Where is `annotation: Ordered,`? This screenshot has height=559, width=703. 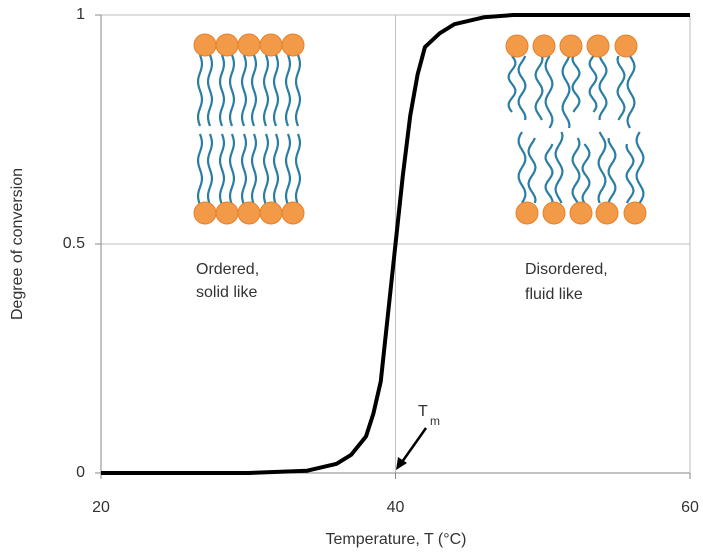 annotation: Ordered, is located at coordinates (227, 269).